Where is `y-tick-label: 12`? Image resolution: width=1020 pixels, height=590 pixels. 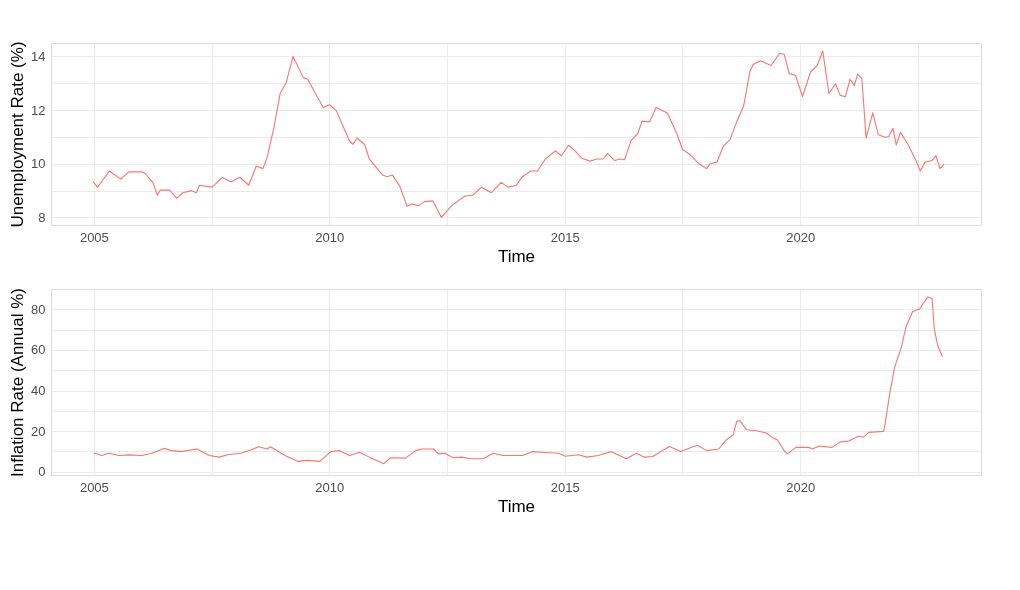 y-tick-label: 12 is located at coordinates (38, 110).